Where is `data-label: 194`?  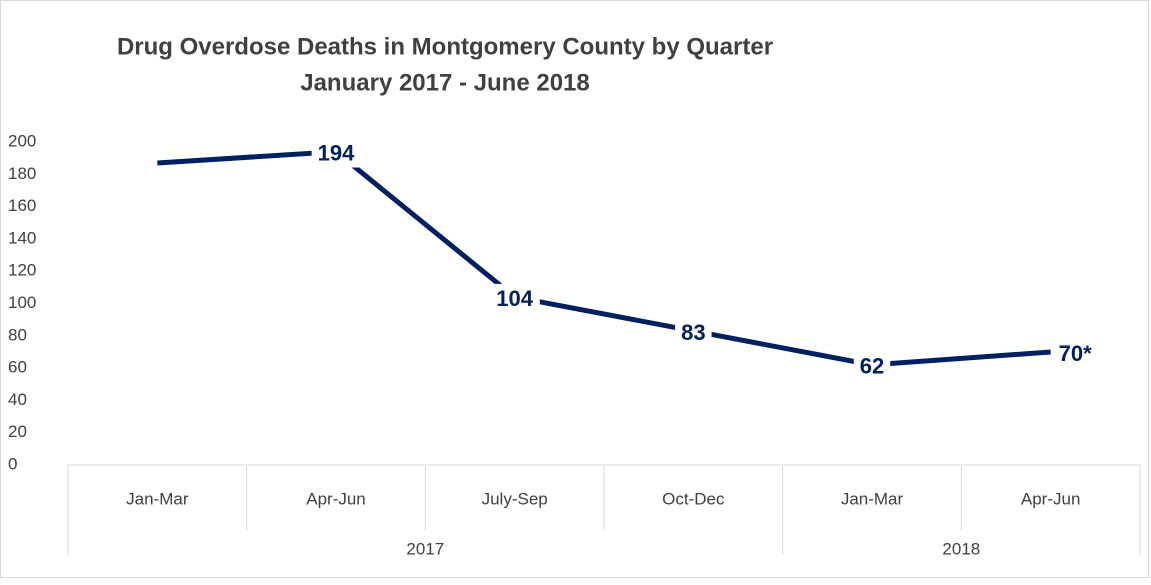 data-label: 194 is located at coordinates (336, 153).